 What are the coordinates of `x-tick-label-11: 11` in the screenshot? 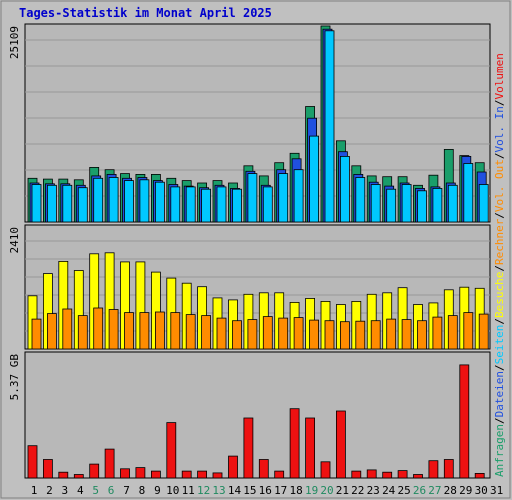 It's located at (188, 490).